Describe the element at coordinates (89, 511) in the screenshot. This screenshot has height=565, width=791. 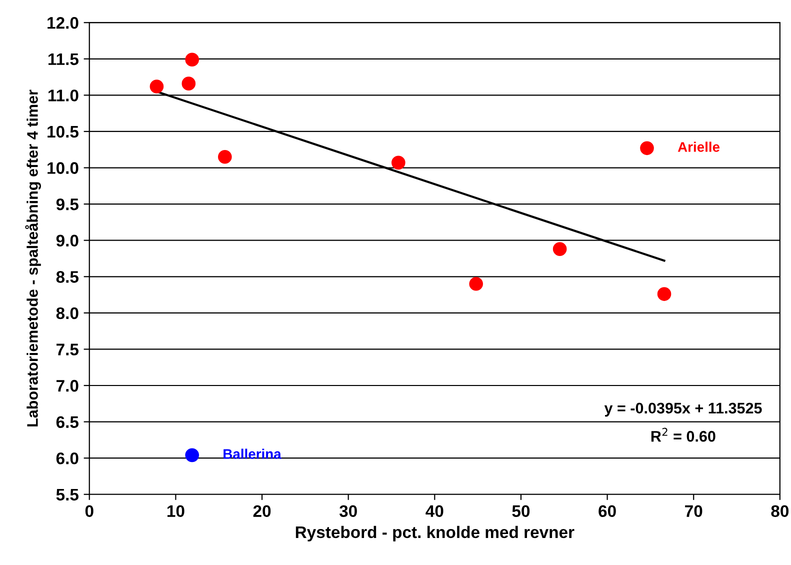
I see `x-tick-label: 0` at that location.